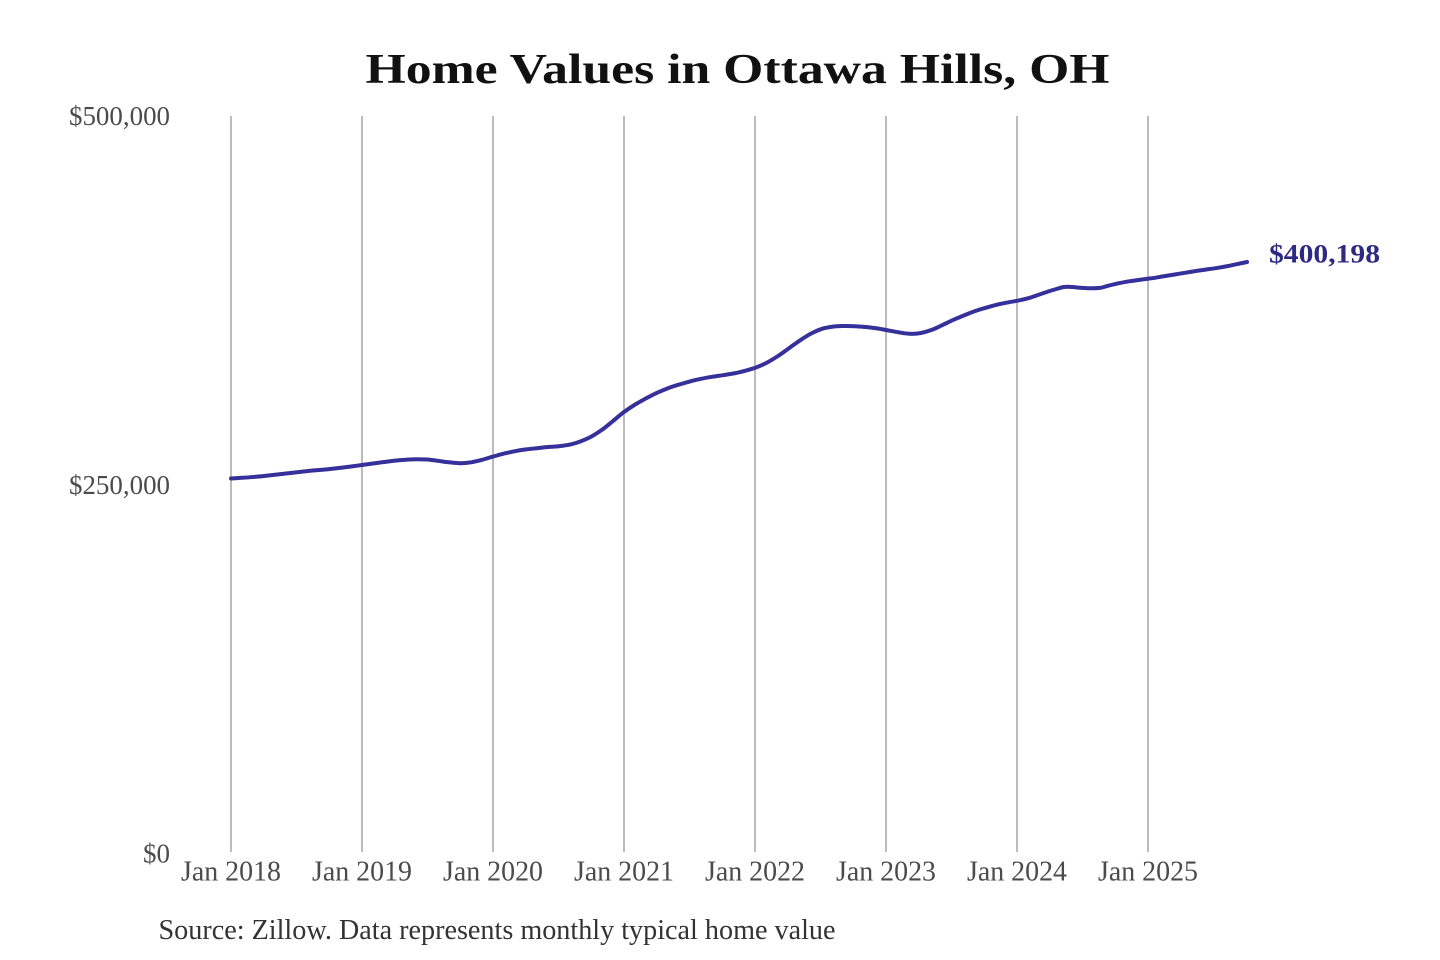 The width and height of the screenshot is (1440, 960). I want to click on svg-text: $500,000, so click(119, 116).